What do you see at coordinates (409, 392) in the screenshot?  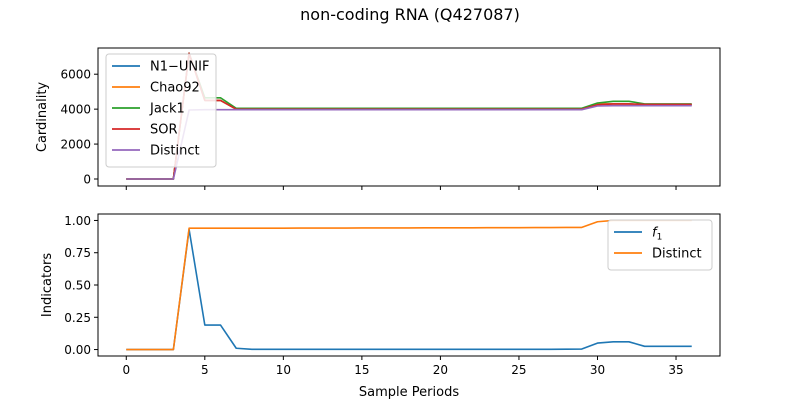 I see `x-axis-label: Sample Periods` at bounding box center [409, 392].